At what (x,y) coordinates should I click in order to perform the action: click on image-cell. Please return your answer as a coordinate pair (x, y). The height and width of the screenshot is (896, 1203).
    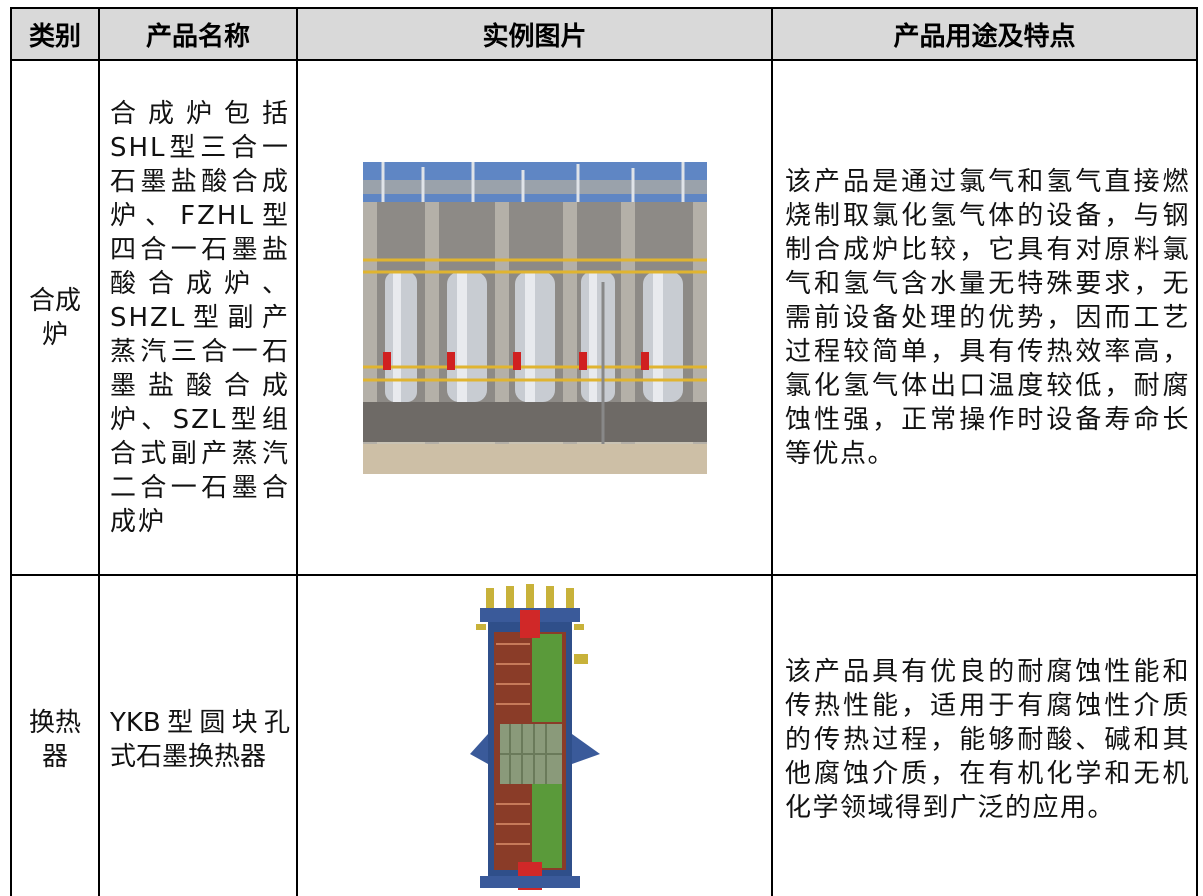
    Looking at the image, I should click on (534, 735).